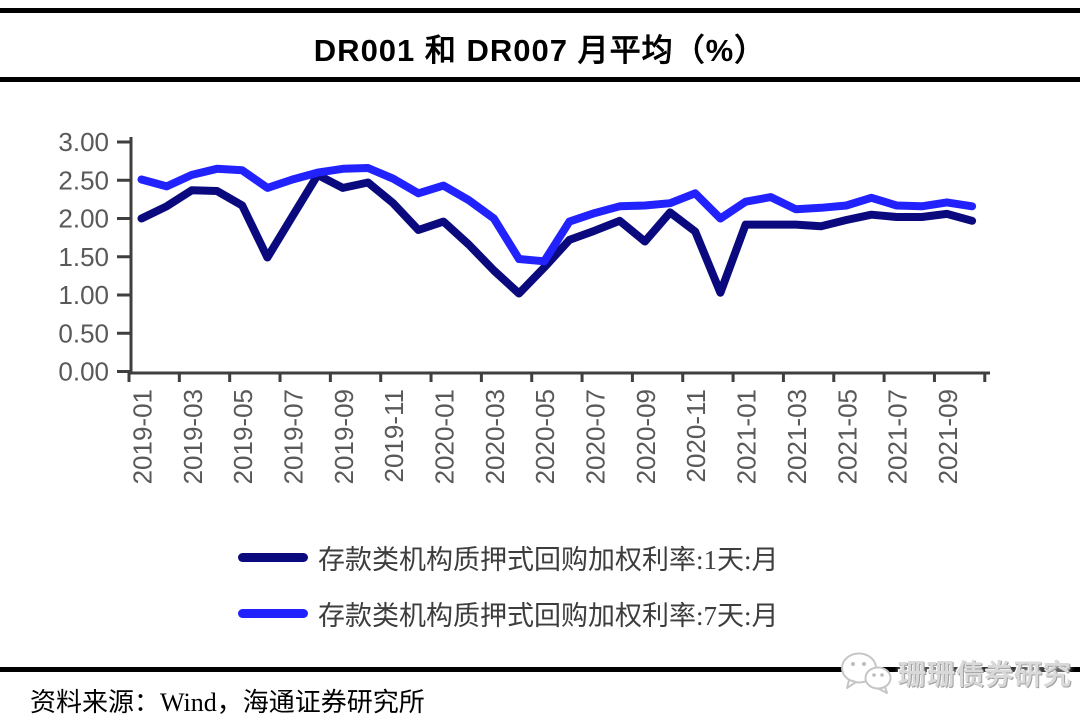 The height and width of the screenshot is (727, 1080). Describe the element at coordinates (696, 436) in the screenshot. I see `x-tick-label: 2020-11` at that location.